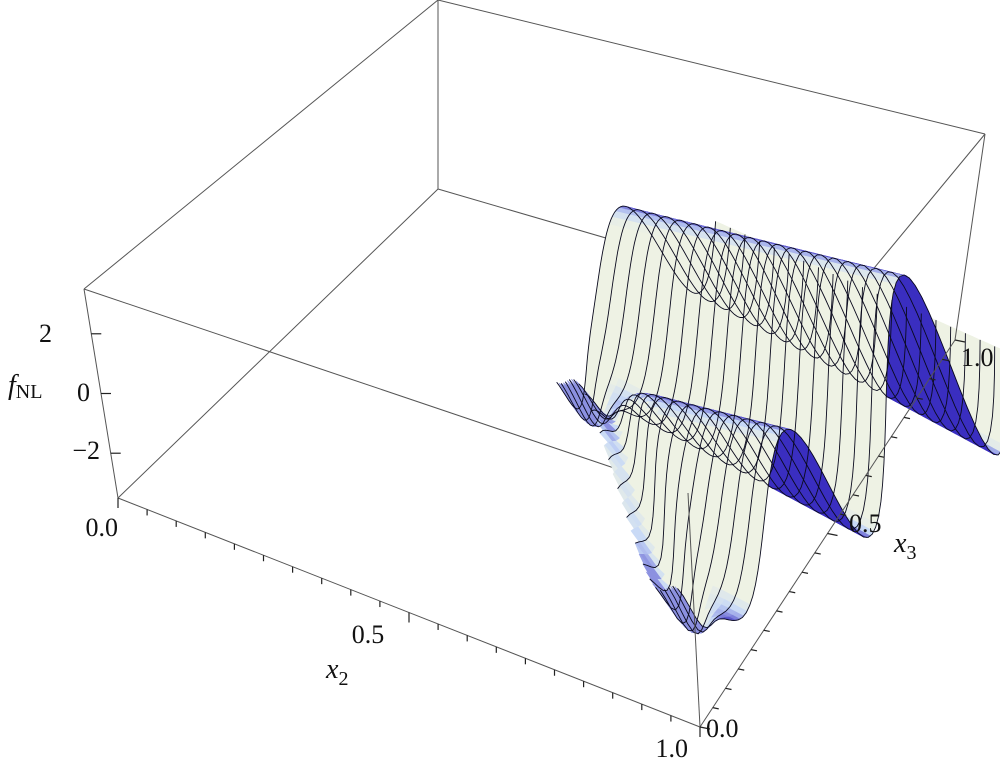  I want to click on x2-axis-label: x2, so click(336, 672).